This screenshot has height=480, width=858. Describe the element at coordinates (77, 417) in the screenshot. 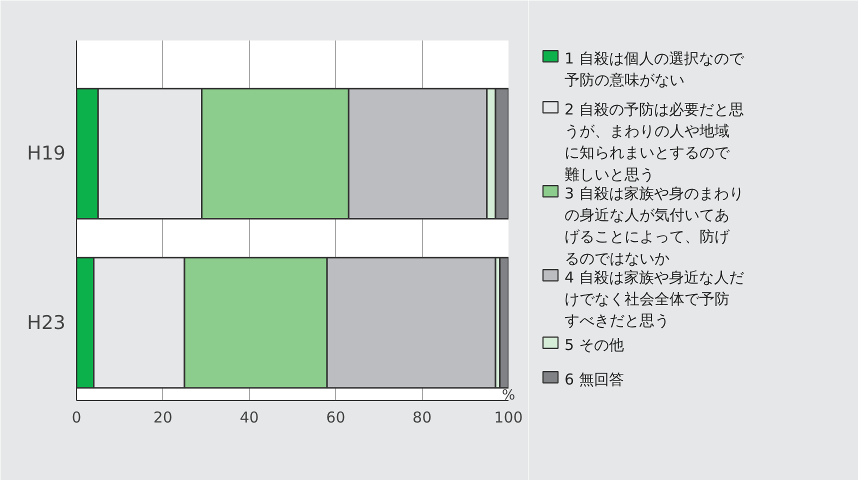

I see `x-tick-label: 0` at that location.